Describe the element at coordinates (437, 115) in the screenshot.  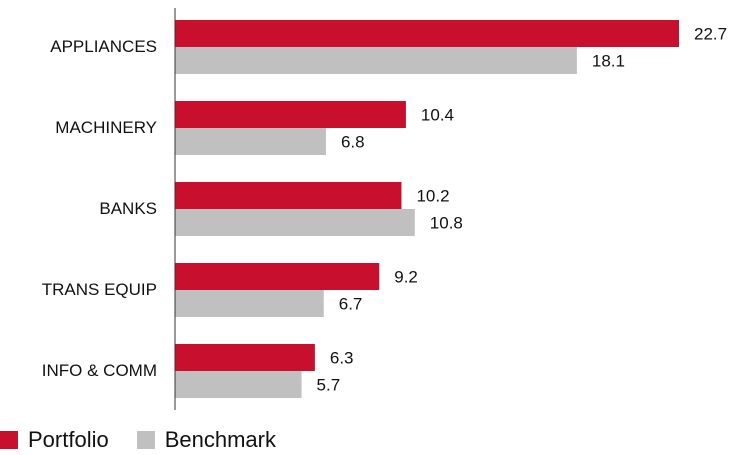
I see `data-label: 10.4` at that location.